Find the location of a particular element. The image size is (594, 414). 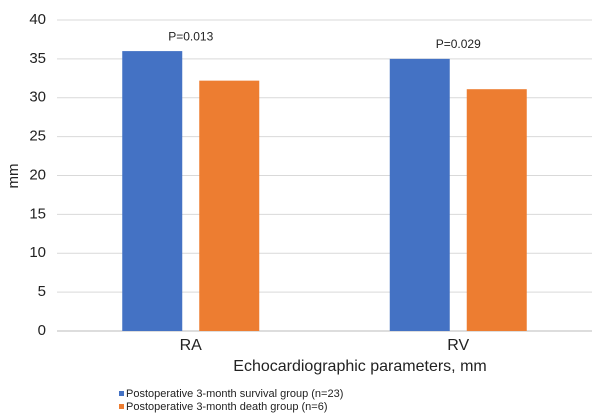

y-tick-label: 0 is located at coordinates (42, 330).